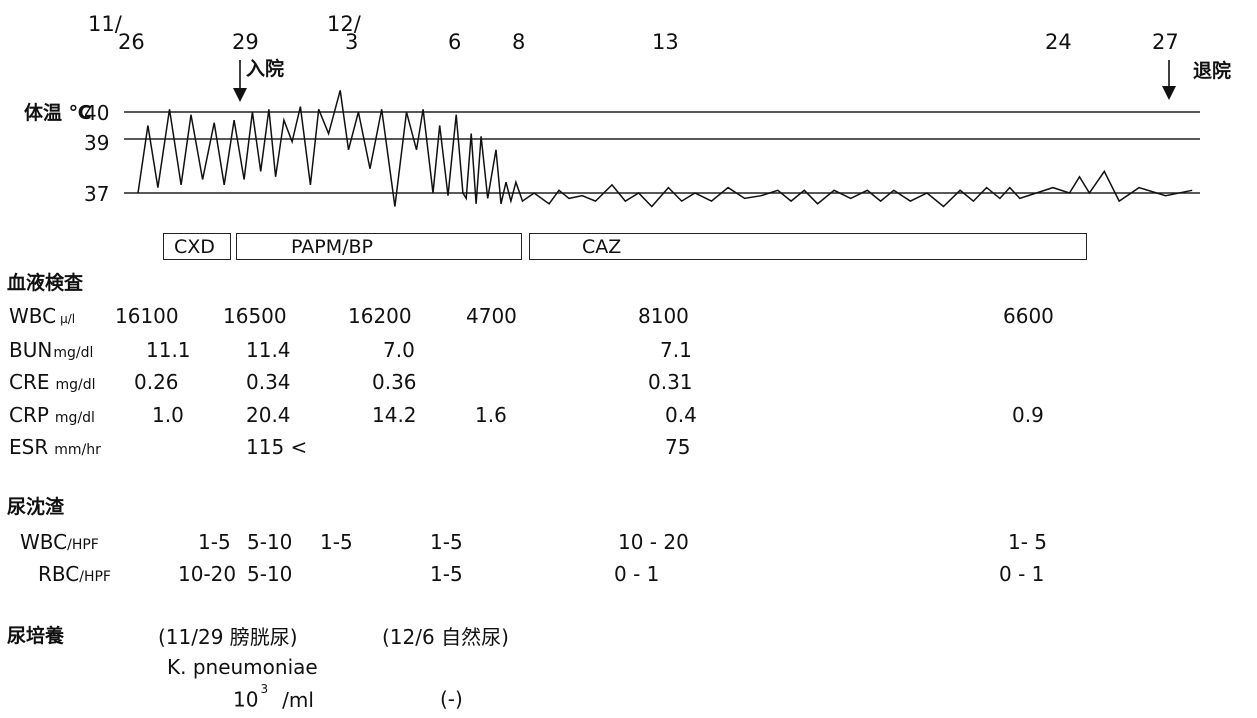 This screenshot has width=1257, height=718. I want to click on y-tick-37: 37, so click(97, 194).